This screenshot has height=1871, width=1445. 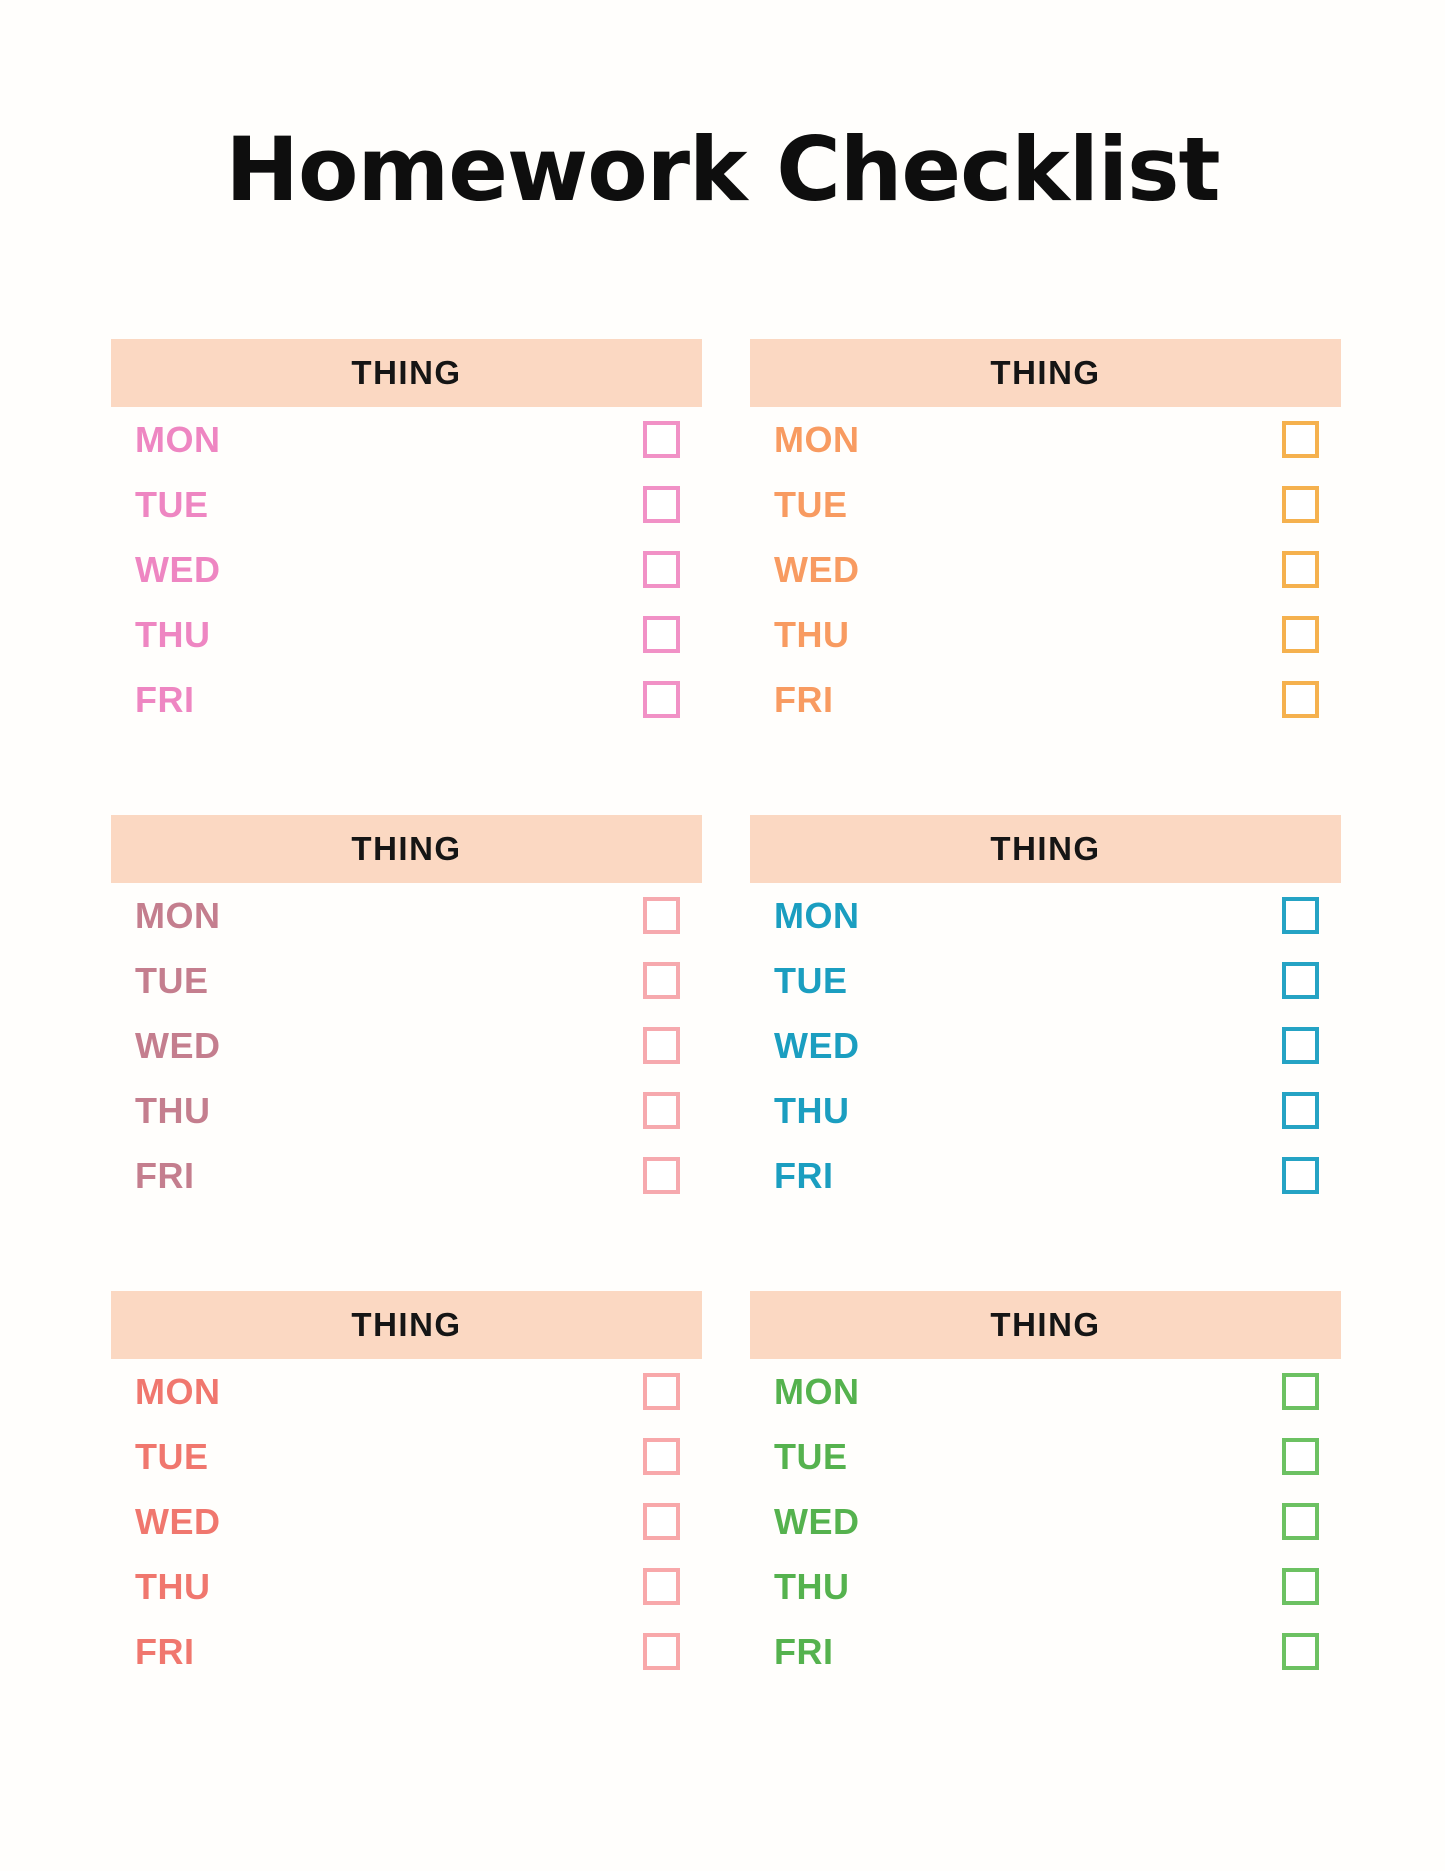 I want to click on checklist-card-bottom-left: THING MON TUE WED THU FRI, so click(x=406, y=1487).